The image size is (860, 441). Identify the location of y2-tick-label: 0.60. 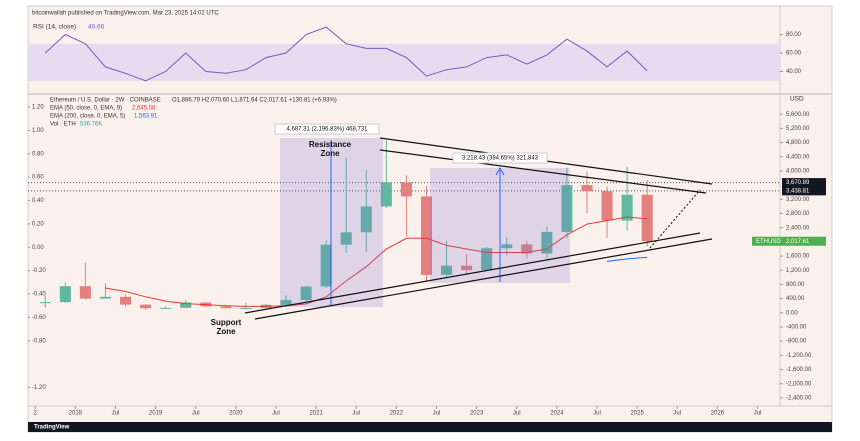
(38, 178).